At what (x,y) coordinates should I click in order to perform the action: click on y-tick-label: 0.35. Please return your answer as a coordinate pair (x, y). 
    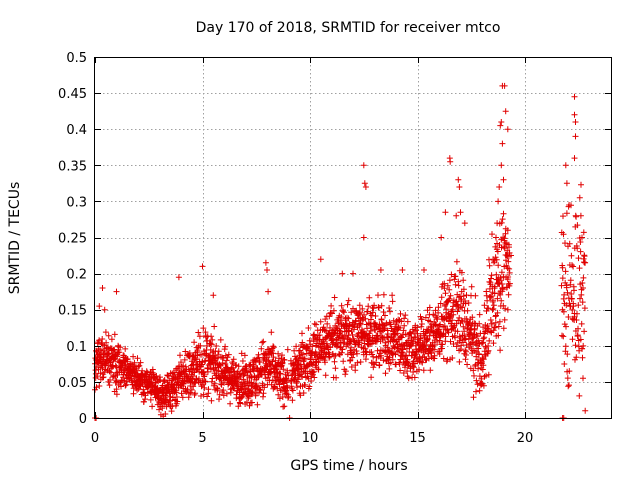
    Looking at the image, I should click on (72, 166).